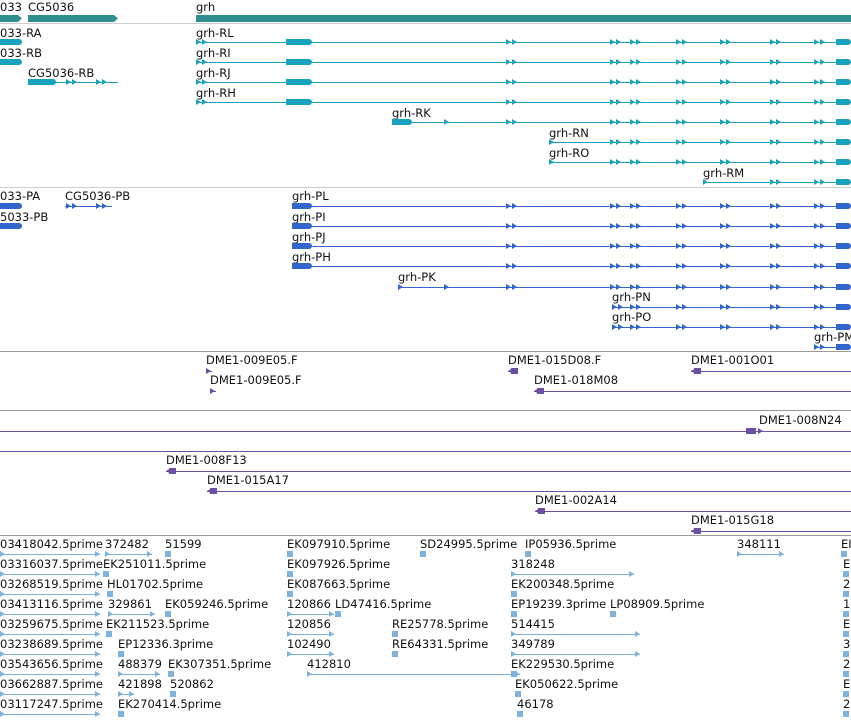  Describe the element at coordinates (127, 544) in the screenshot. I see `est-label: 372482` at that location.